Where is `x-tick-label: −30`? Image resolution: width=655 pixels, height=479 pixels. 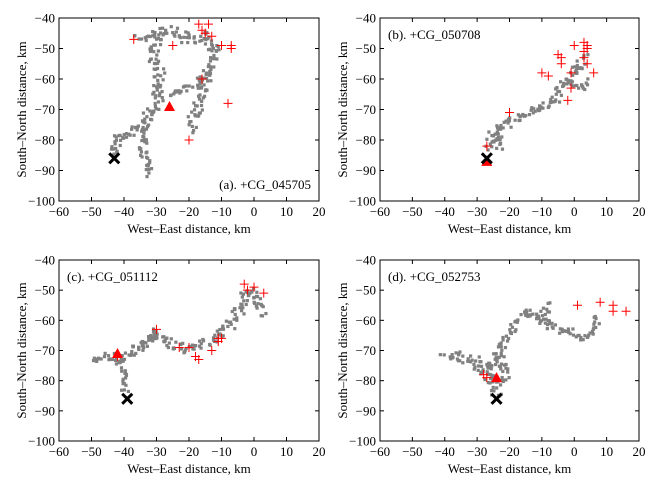
x-tick-label: −30 is located at coordinates (477, 451).